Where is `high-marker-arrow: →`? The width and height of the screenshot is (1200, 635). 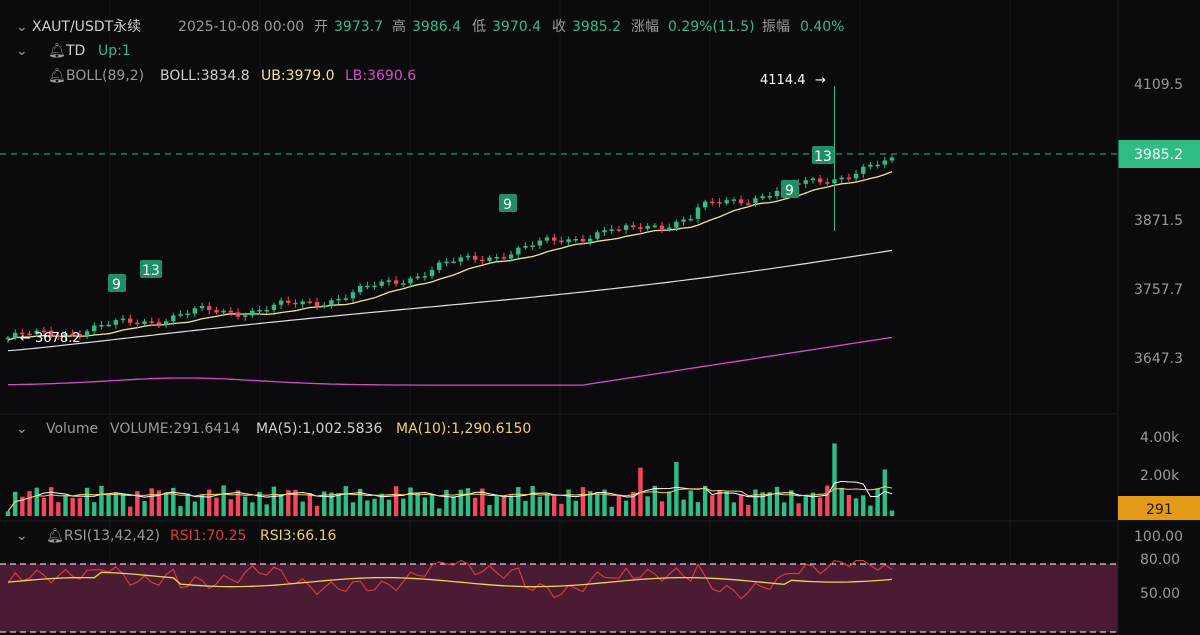 high-marker-arrow: → is located at coordinates (820, 80).